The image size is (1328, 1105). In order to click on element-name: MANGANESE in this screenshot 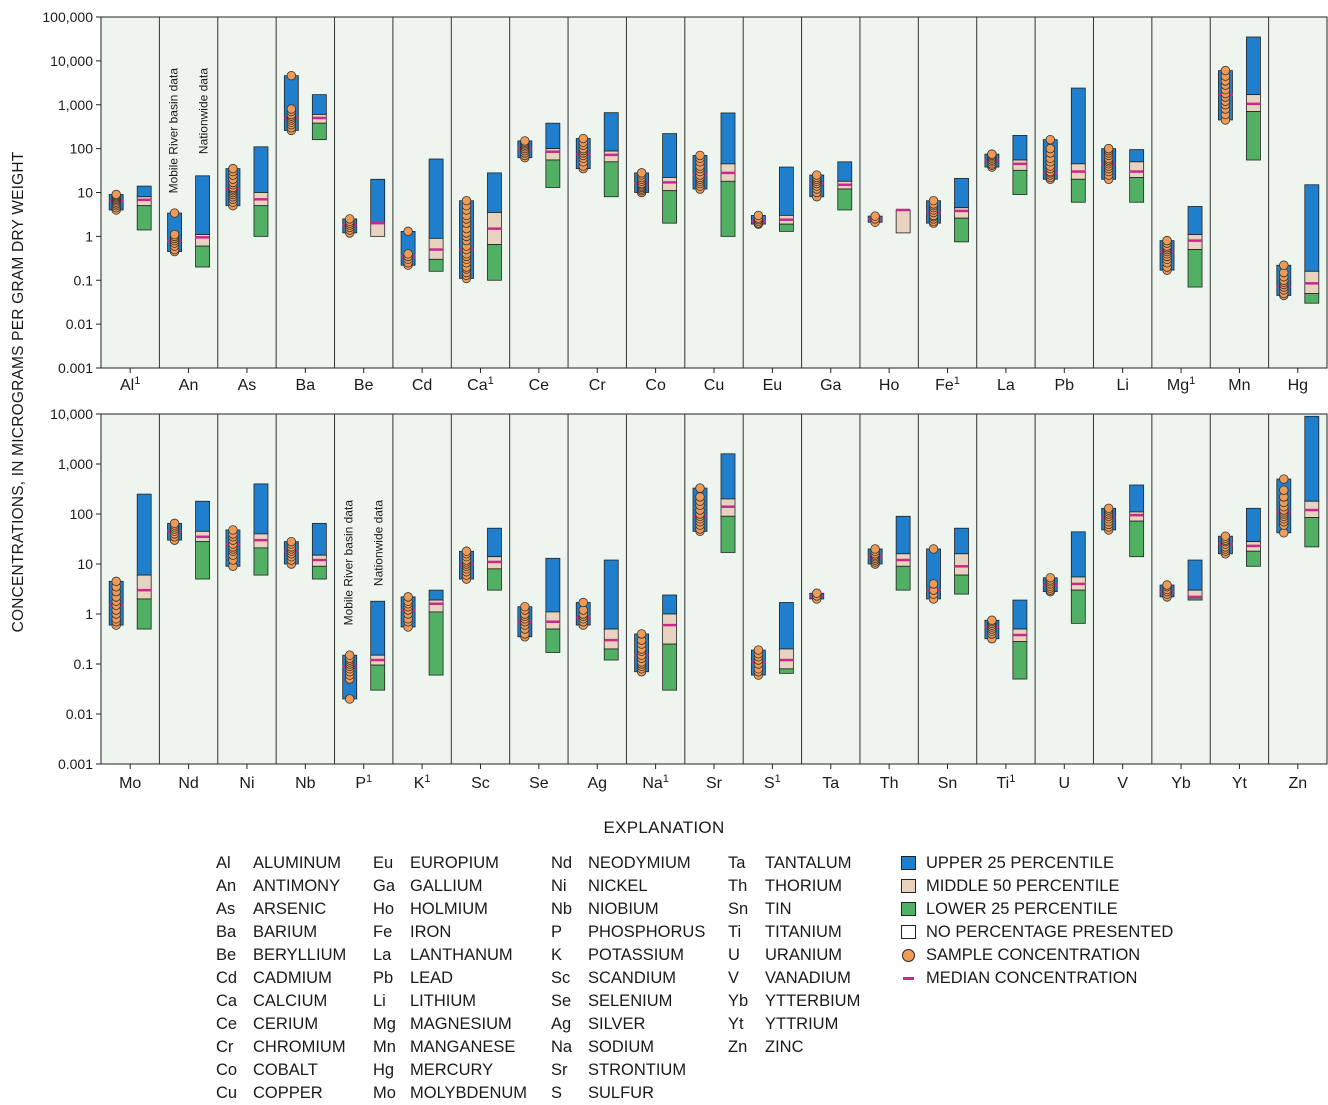, I will do `click(463, 1047)`.